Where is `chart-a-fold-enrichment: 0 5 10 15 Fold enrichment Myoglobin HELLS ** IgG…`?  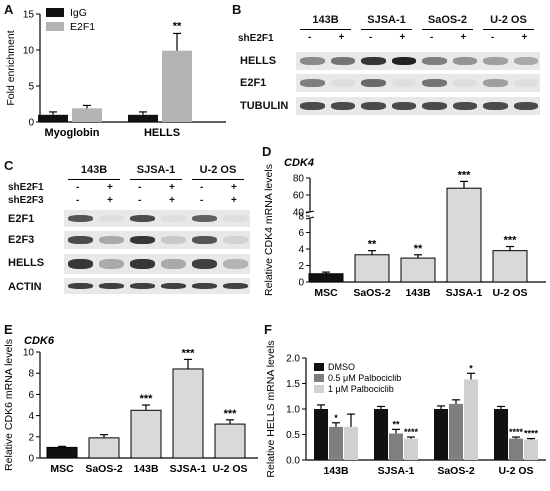
chart-a-fold-enrichment: 0 5 10 15 Fold enrichment Myoglobin HELLS ** IgG… is located at coordinates (115, 73).